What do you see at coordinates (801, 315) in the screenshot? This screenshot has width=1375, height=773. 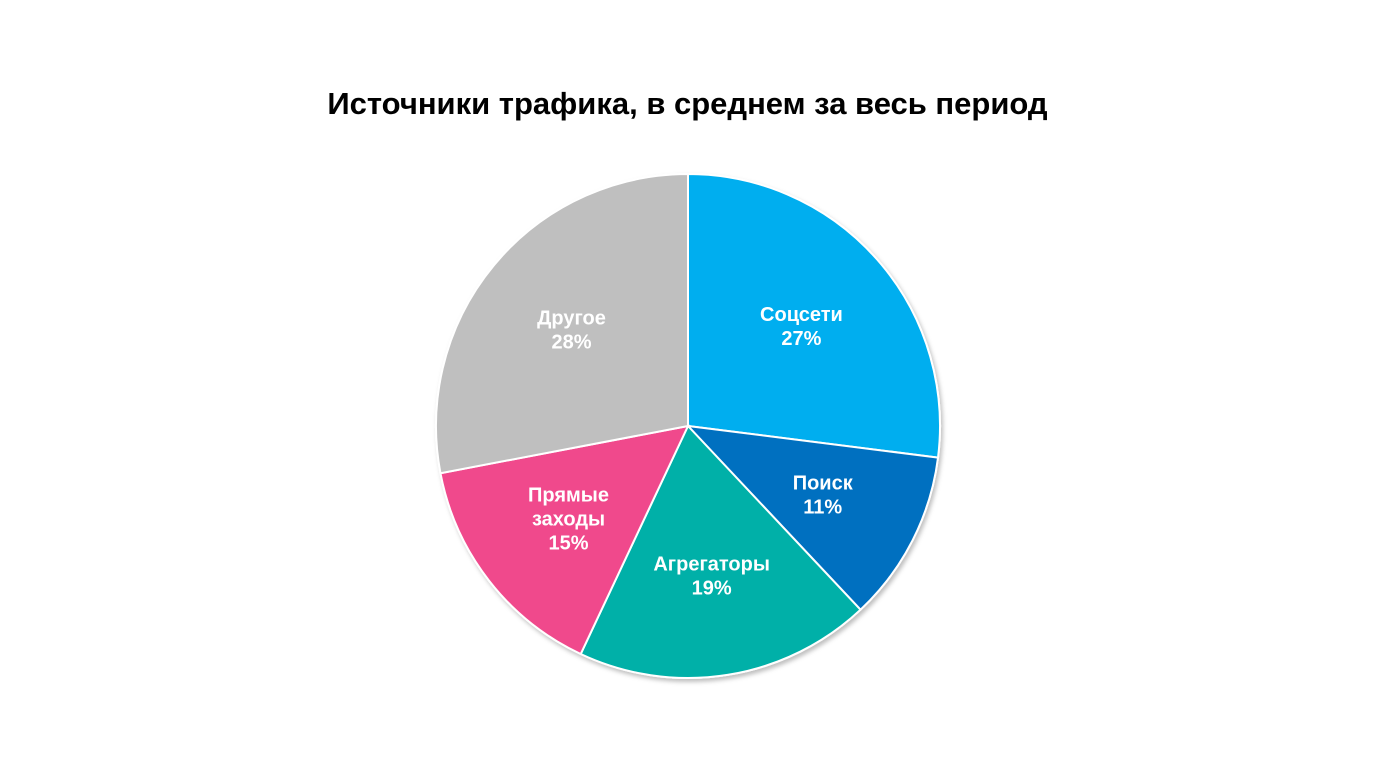 I see `slice-category-label: Соцсети` at bounding box center [801, 315].